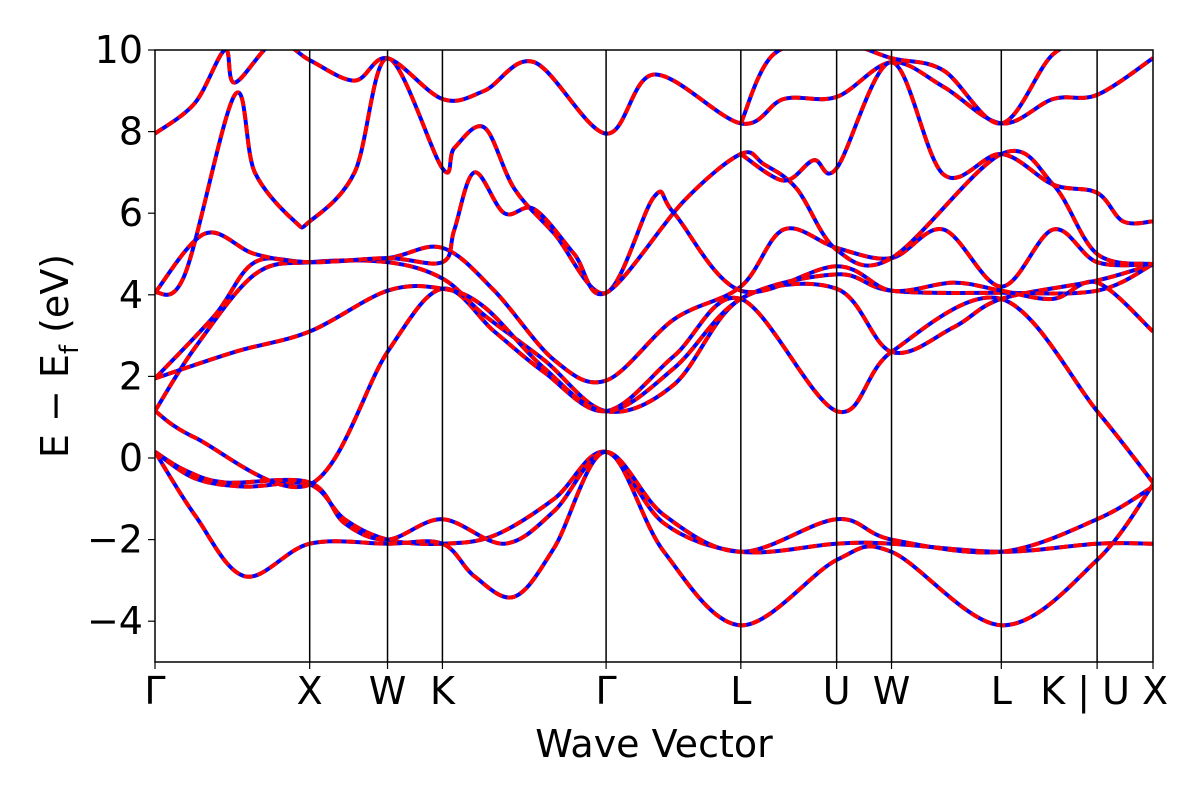 This screenshot has width=1200, height=800. What do you see at coordinates (837, 691) in the screenshot?
I see `x-tick-label: U` at bounding box center [837, 691].